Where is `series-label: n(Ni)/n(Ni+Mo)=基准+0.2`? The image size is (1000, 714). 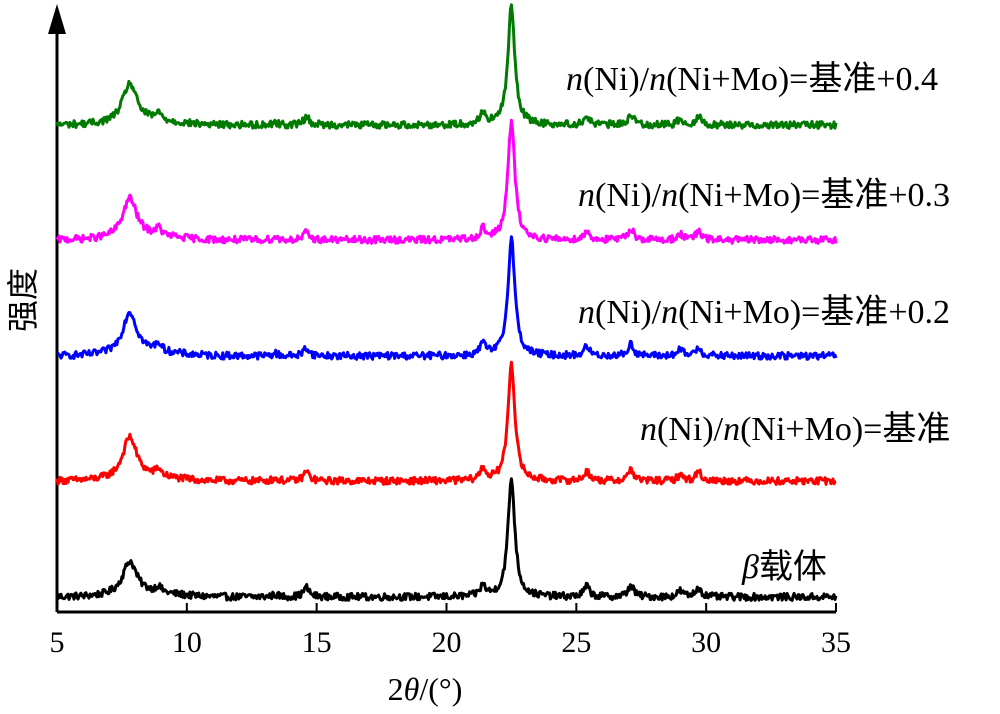
series-label: n(Ni)/n(Ni+Mo)=基准+0.2 is located at coordinates (764, 312).